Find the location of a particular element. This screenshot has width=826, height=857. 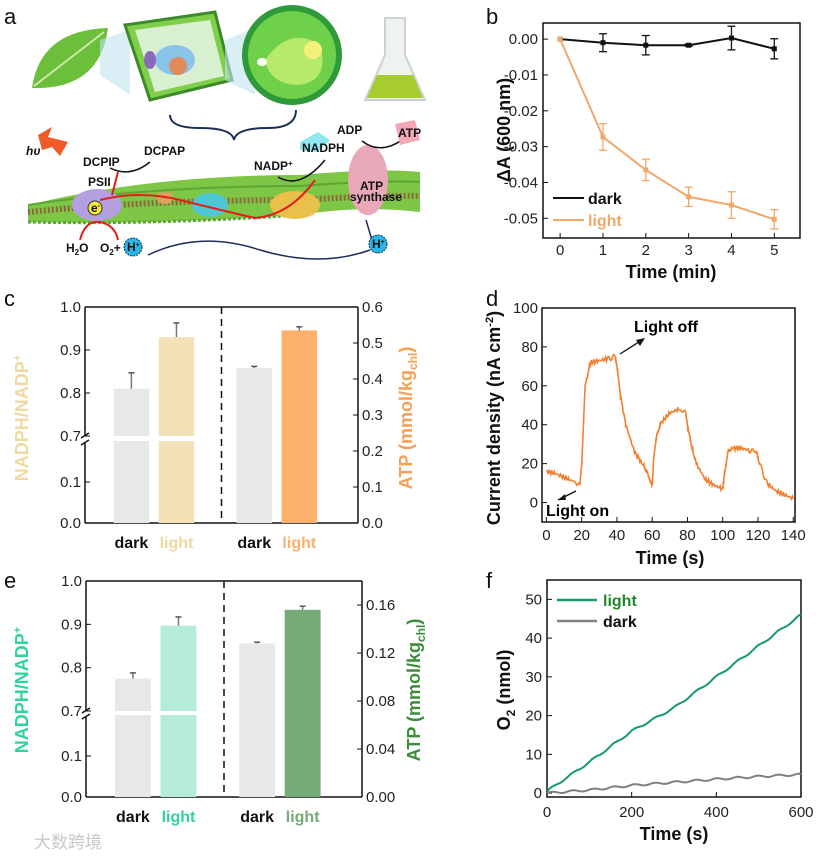

f-ytick-label: 10 is located at coordinates (533, 754).